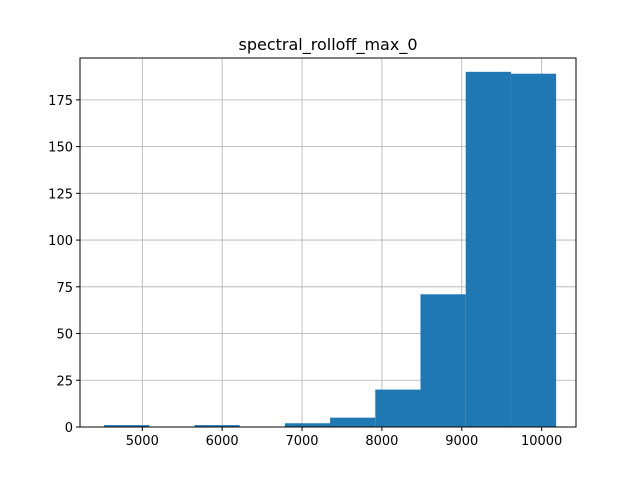 This screenshot has height=480, width=640. What do you see at coordinates (344, 438) in the screenshot?
I see `x-axis-ticks: 5000 6000 7000 8000 9000 10000` at bounding box center [344, 438].